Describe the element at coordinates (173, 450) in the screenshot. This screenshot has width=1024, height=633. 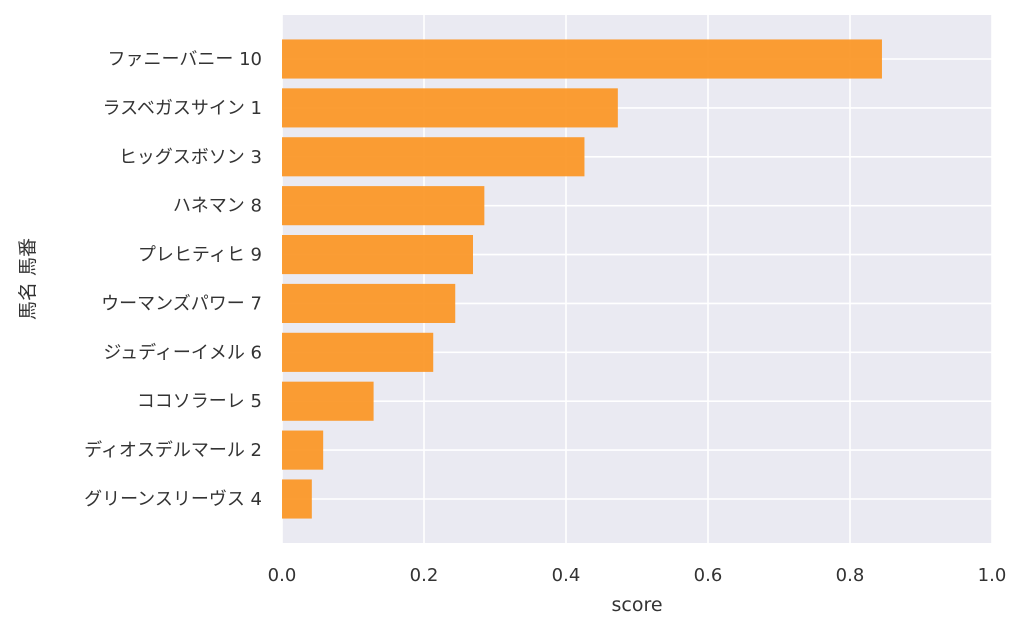
I see `y-tick-label: ディオスデルマール 2` at that location.